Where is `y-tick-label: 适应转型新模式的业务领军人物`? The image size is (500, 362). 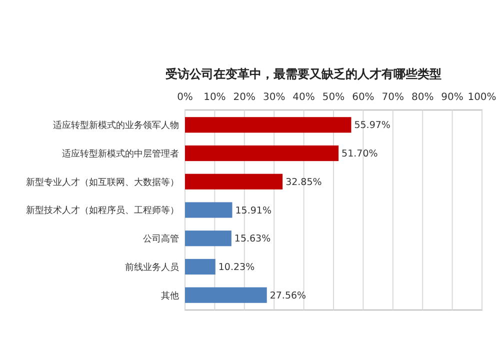
y-tick-label: 适应转型新模式的业务领军人物 is located at coordinates (116, 126).